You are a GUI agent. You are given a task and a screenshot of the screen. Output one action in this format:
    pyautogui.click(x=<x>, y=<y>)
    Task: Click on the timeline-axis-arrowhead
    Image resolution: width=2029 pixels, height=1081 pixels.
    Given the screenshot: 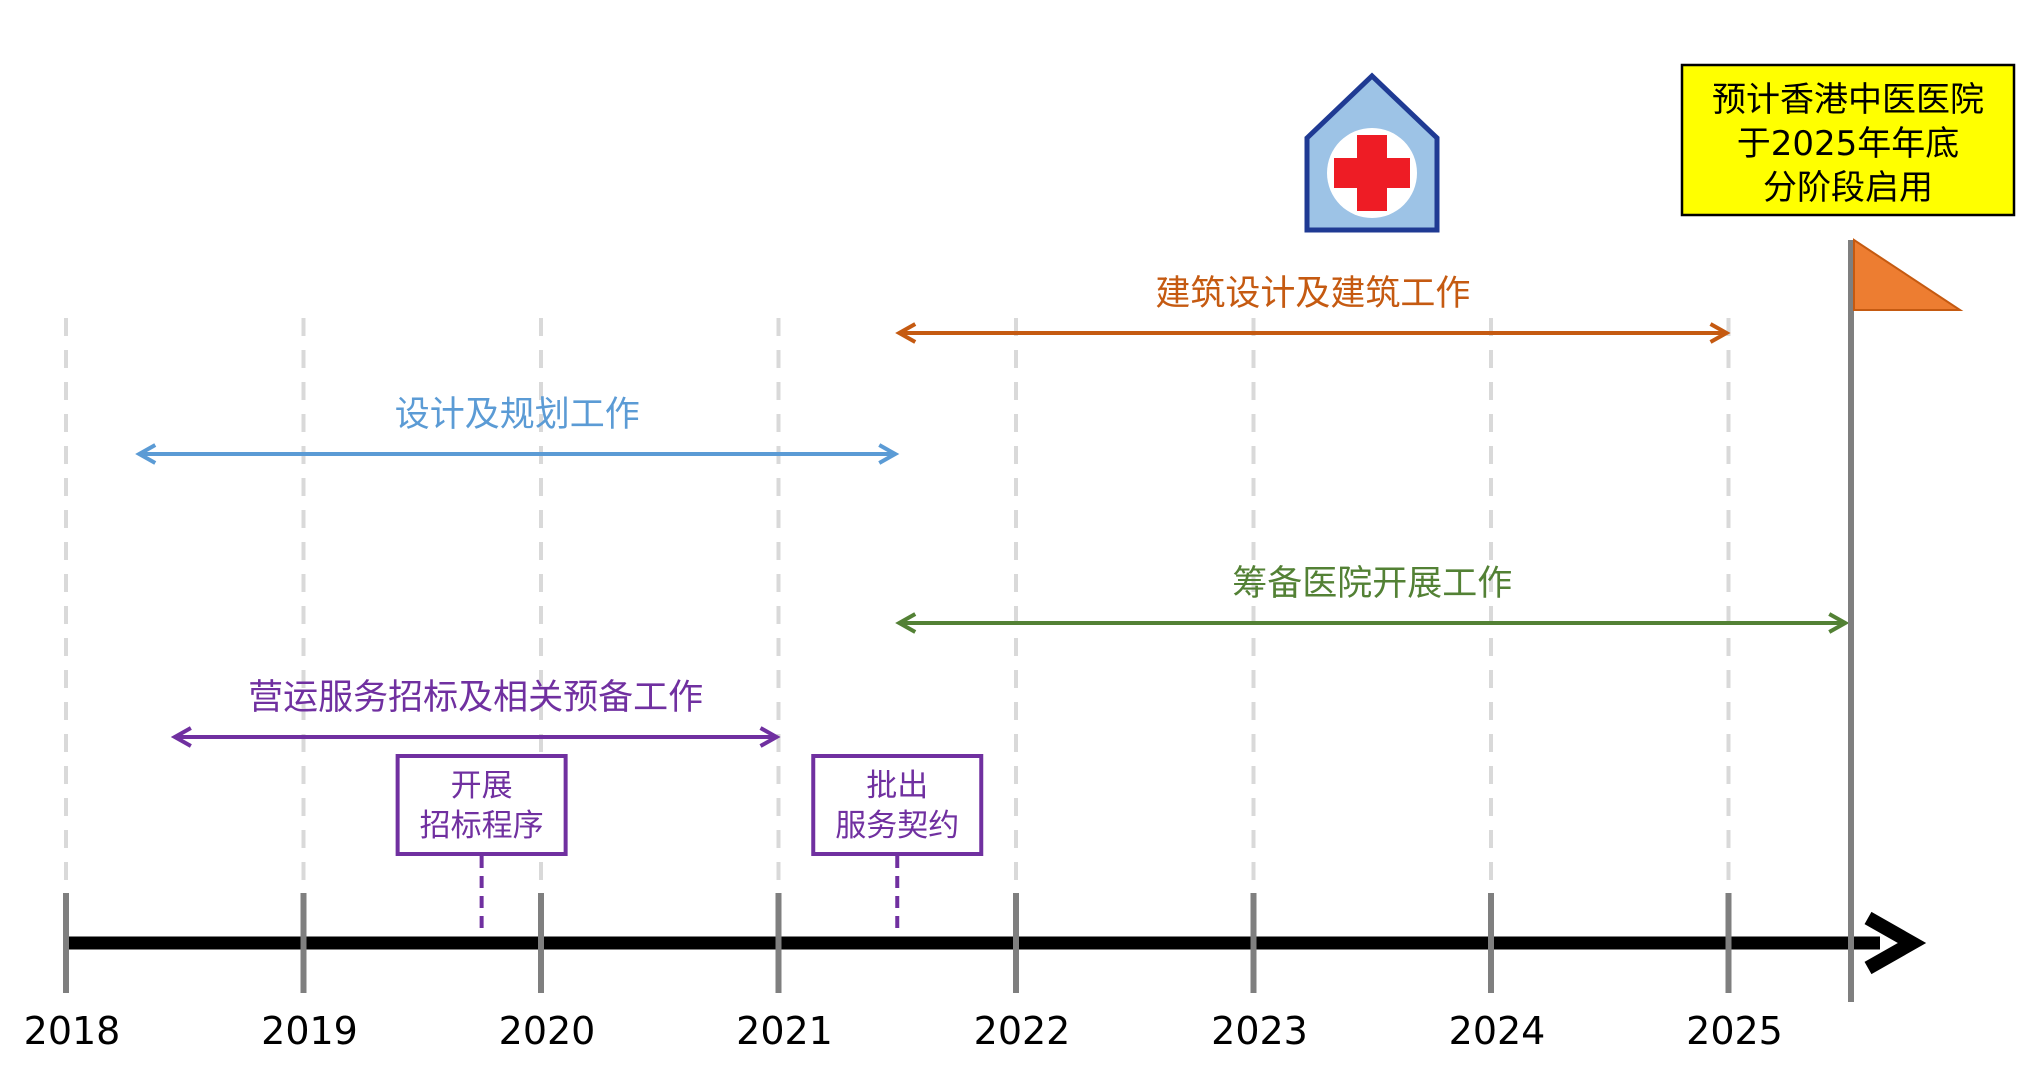 What is the action you would take?
    pyautogui.click(x=1895, y=943)
    